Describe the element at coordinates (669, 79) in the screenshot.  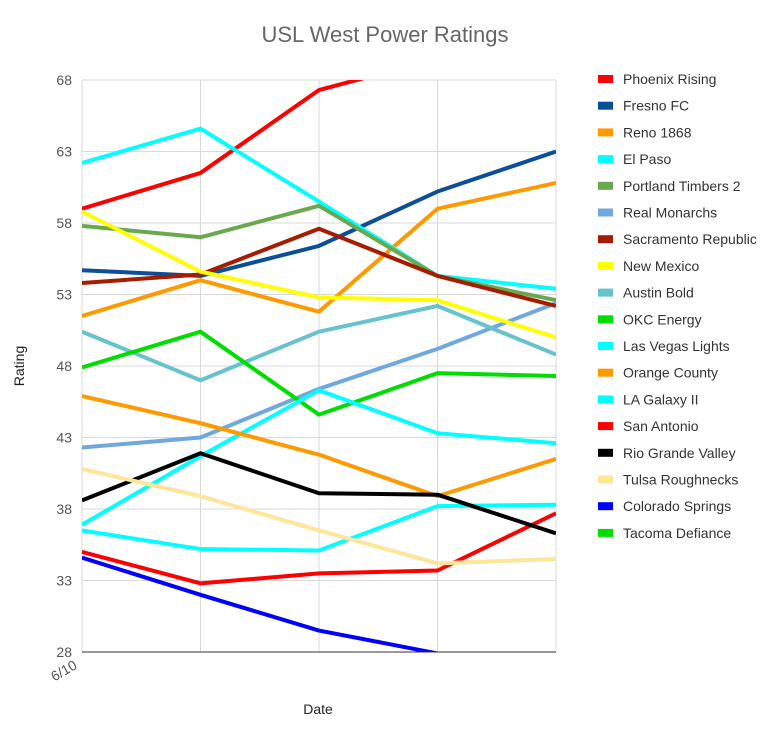
I see `legend-label: Phoenix Rising` at that location.